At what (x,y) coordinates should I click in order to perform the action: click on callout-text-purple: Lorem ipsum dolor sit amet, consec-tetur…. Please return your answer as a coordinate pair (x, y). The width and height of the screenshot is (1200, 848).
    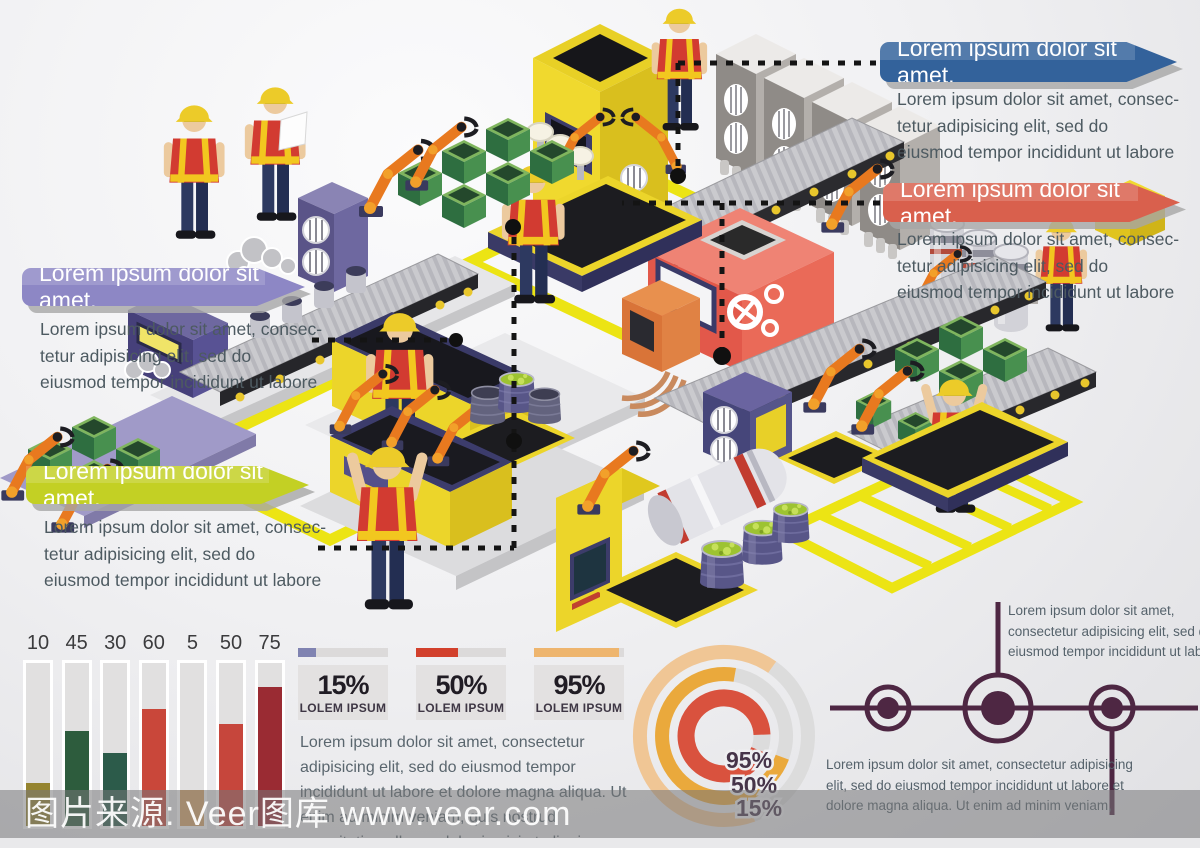
    Looking at the image, I should click on (181, 355).